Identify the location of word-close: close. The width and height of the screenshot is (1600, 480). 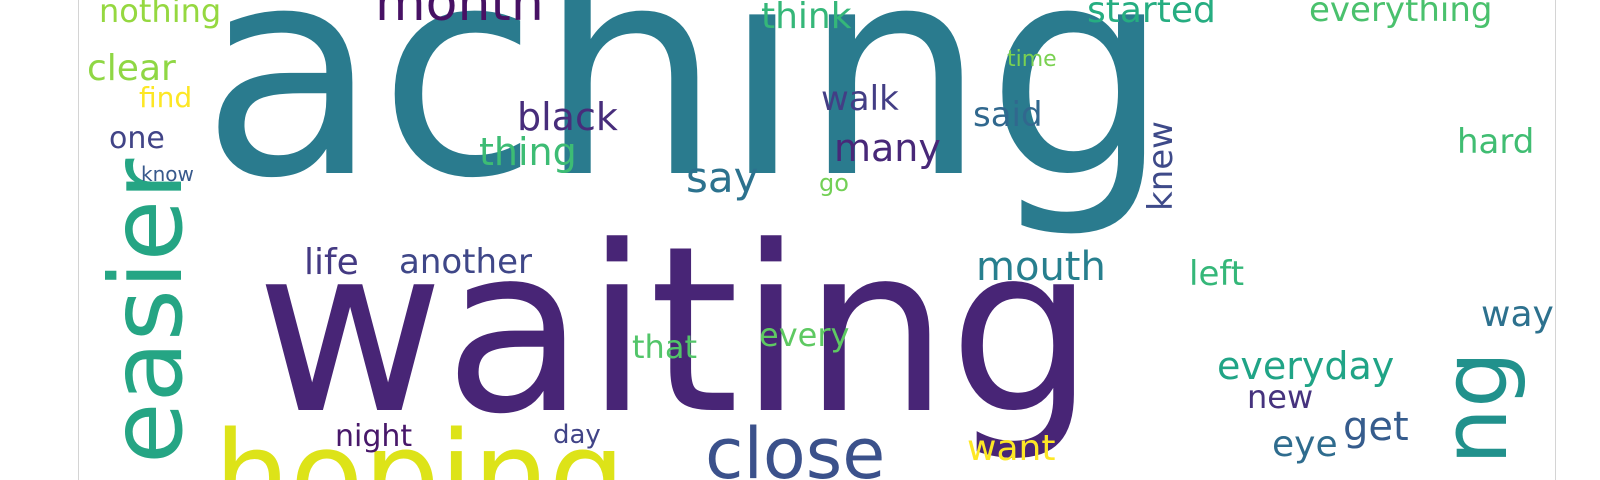
(795, 446).